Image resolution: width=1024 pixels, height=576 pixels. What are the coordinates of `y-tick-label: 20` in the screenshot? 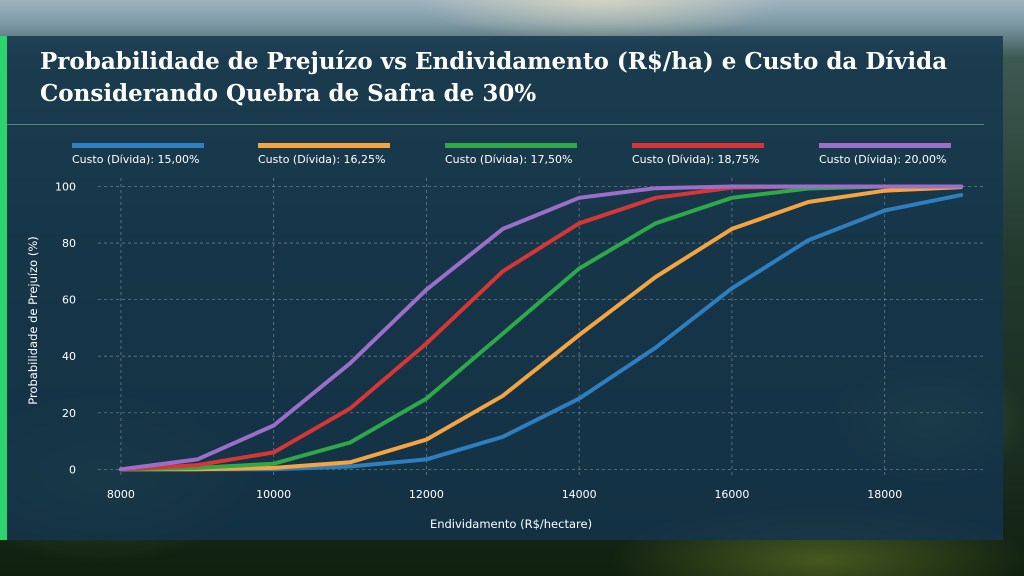 It's located at (69, 413).